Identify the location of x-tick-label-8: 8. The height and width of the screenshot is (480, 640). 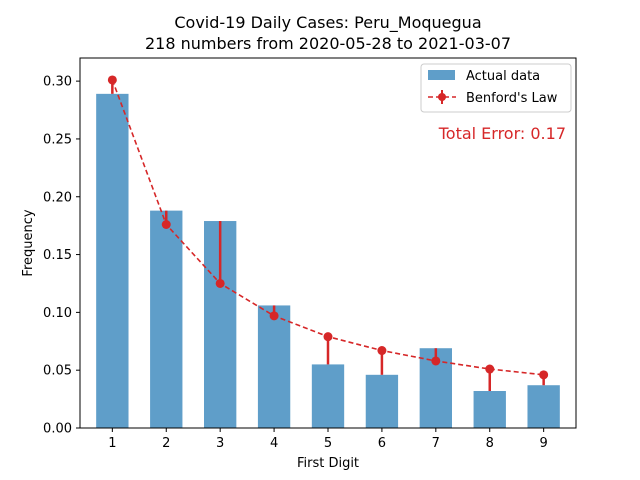
(490, 443).